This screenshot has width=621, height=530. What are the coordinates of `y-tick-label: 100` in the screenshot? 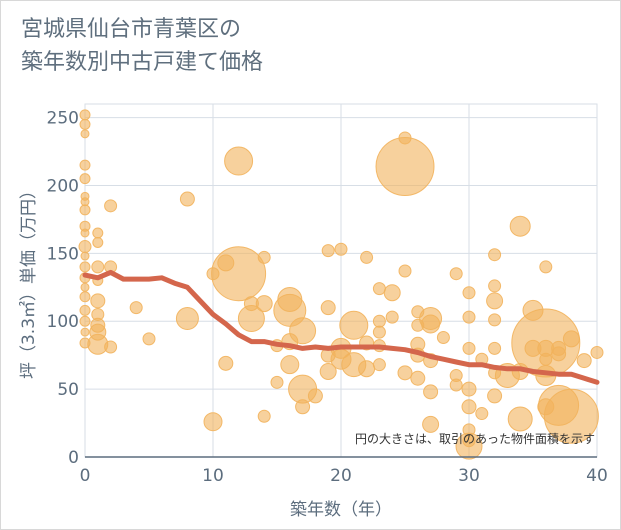 It's located at (63, 322).